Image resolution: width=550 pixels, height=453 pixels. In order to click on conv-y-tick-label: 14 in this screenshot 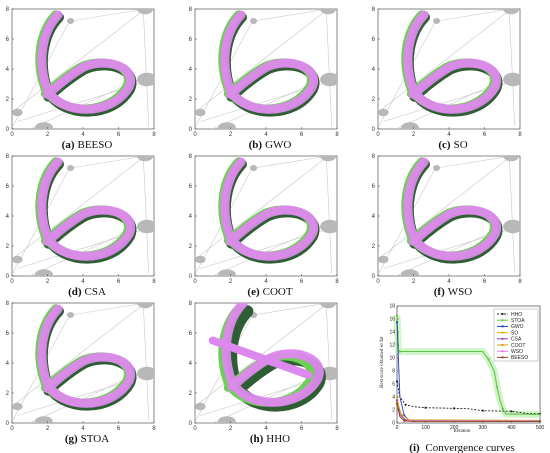, I will do `click(392, 333)`.